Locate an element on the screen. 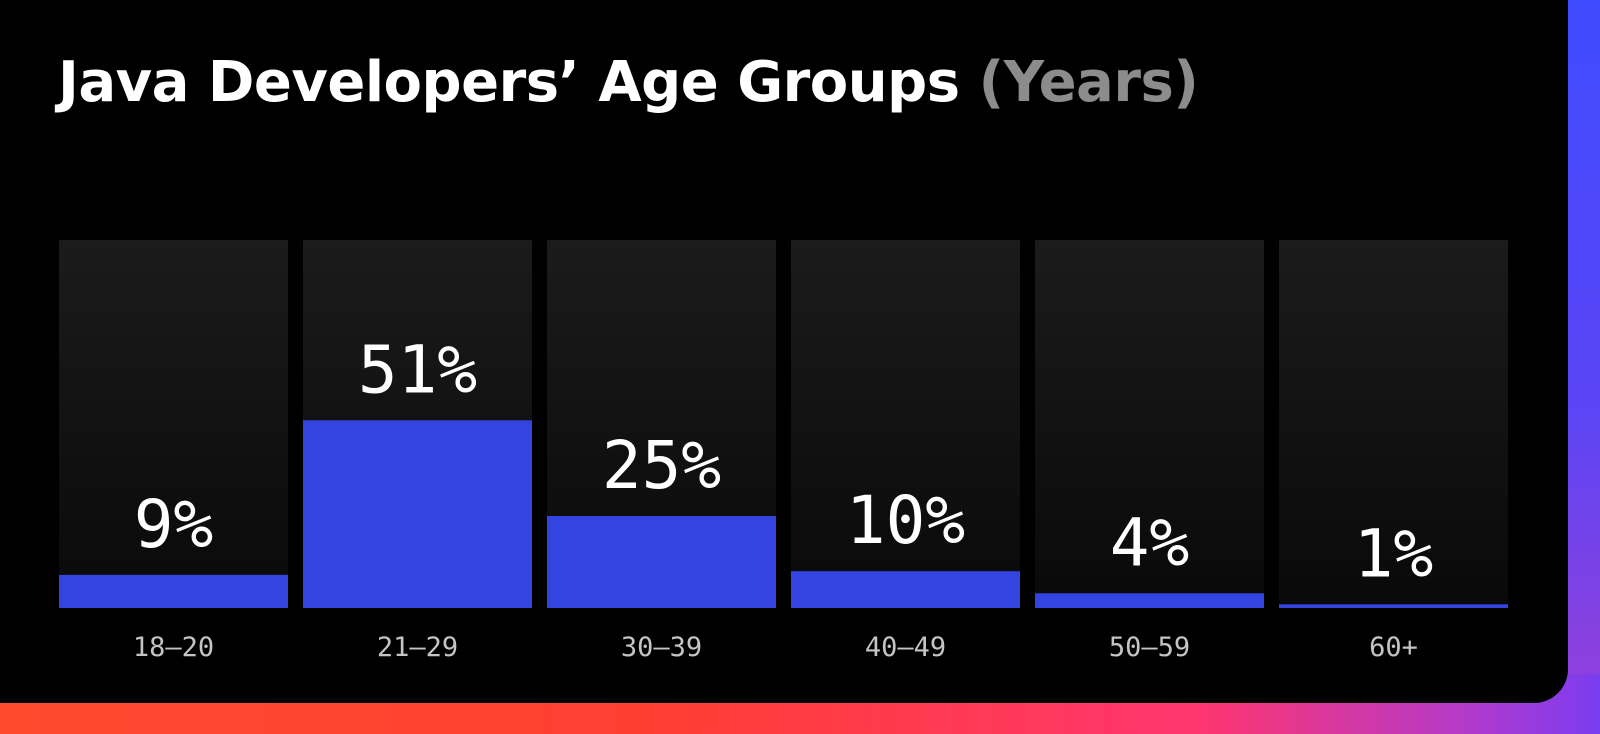 The image size is (1600, 734). data-label: 9% is located at coordinates (173, 524).